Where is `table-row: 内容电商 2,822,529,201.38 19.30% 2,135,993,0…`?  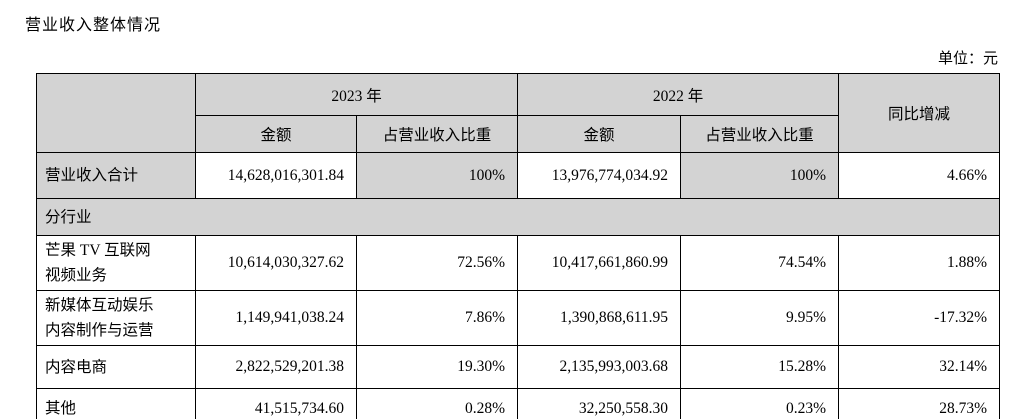
table-row: 内容电商 2,822,529,201.38 19.30% 2,135,993,0… is located at coordinates (518, 367).